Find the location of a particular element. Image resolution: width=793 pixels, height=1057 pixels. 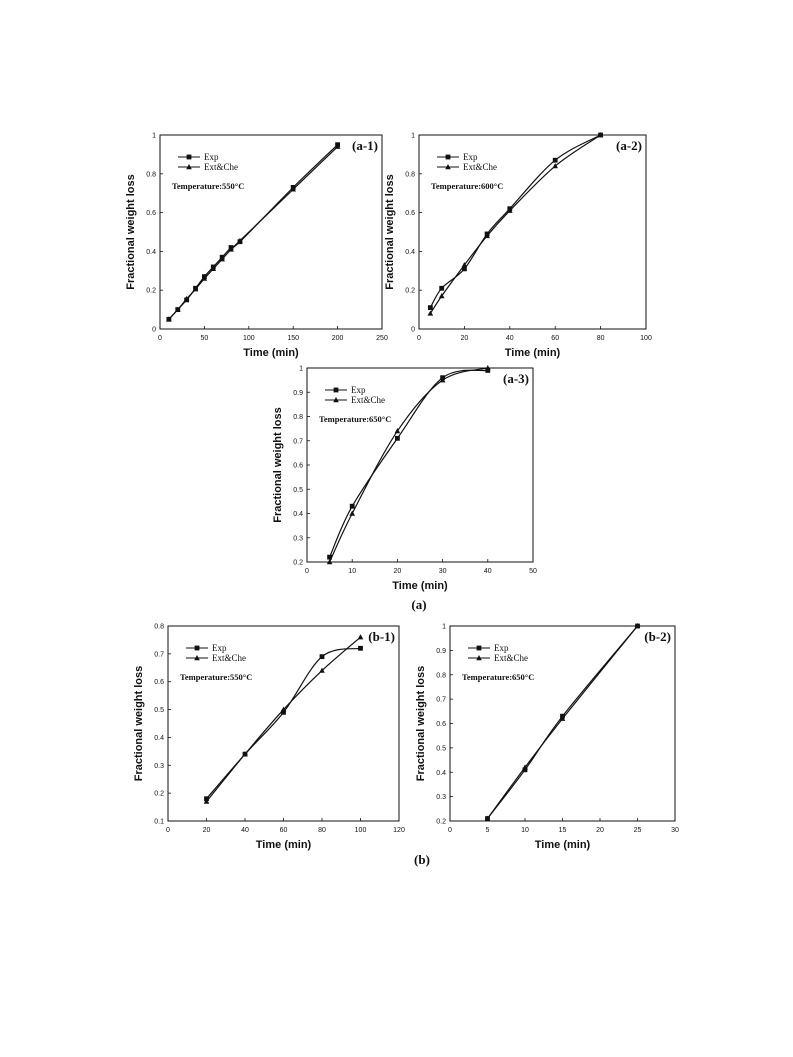

x-tick-label: 80 is located at coordinates (601, 338).